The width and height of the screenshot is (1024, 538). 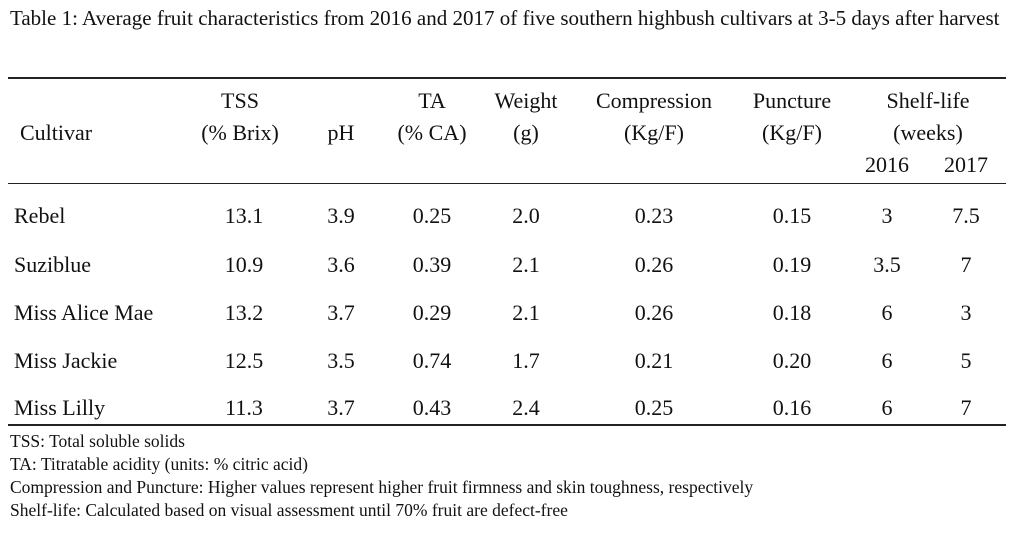 What do you see at coordinates (526, 132) in the screenshot?
I see `header-weight-line2: (g)` at bounding box center [526, 132].